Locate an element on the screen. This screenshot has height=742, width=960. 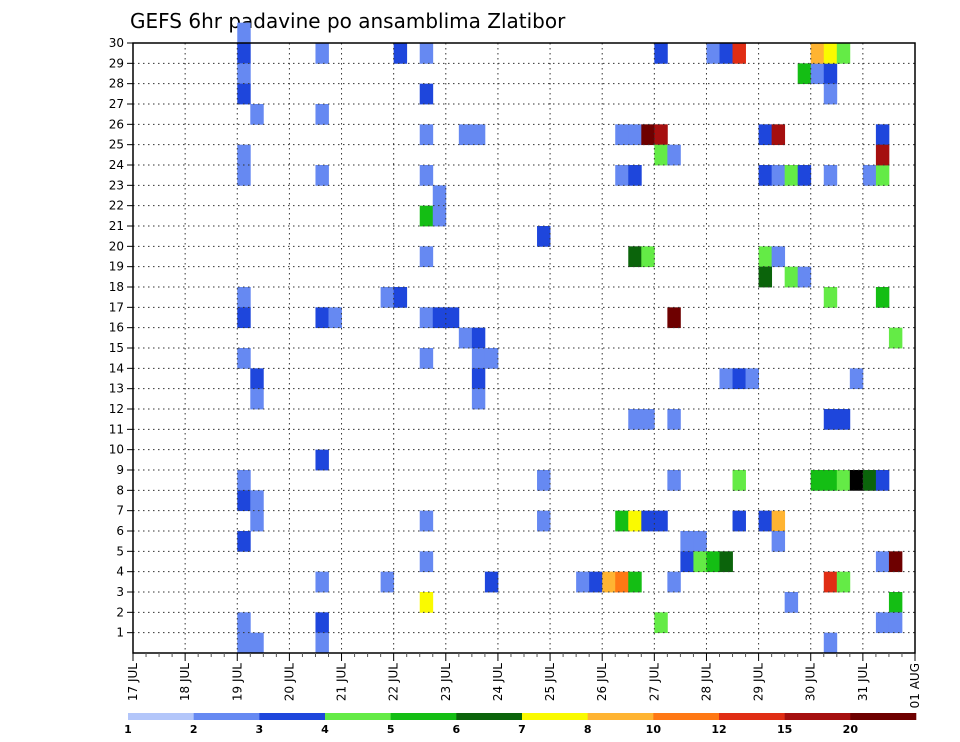
y-tick-label: 14 is located at coordinates (116, 368).